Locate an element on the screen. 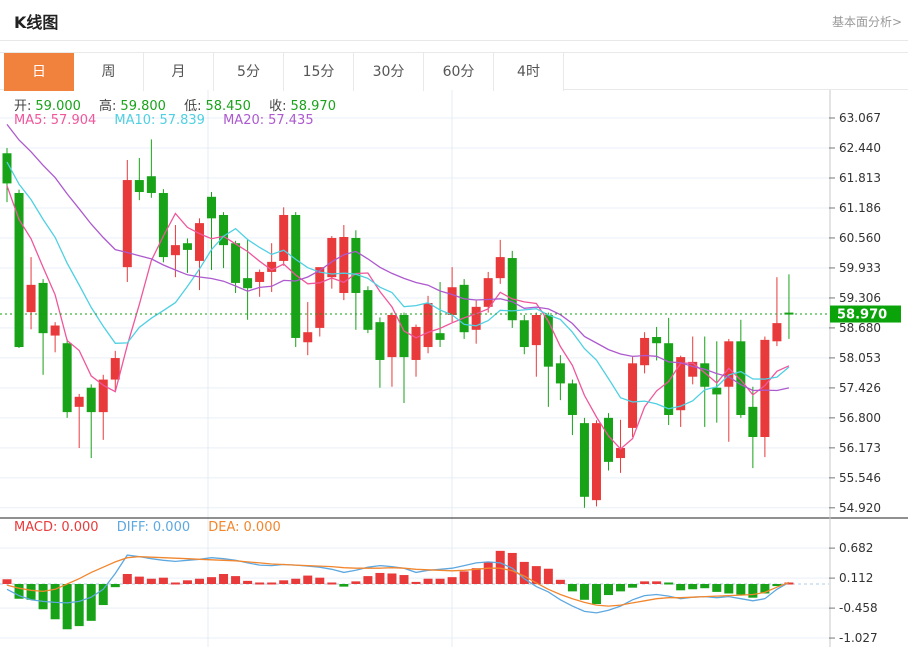 This screenshot has height=647, width=908. current-price-badge-text: 58.970 is located at coordinates (862, 315).